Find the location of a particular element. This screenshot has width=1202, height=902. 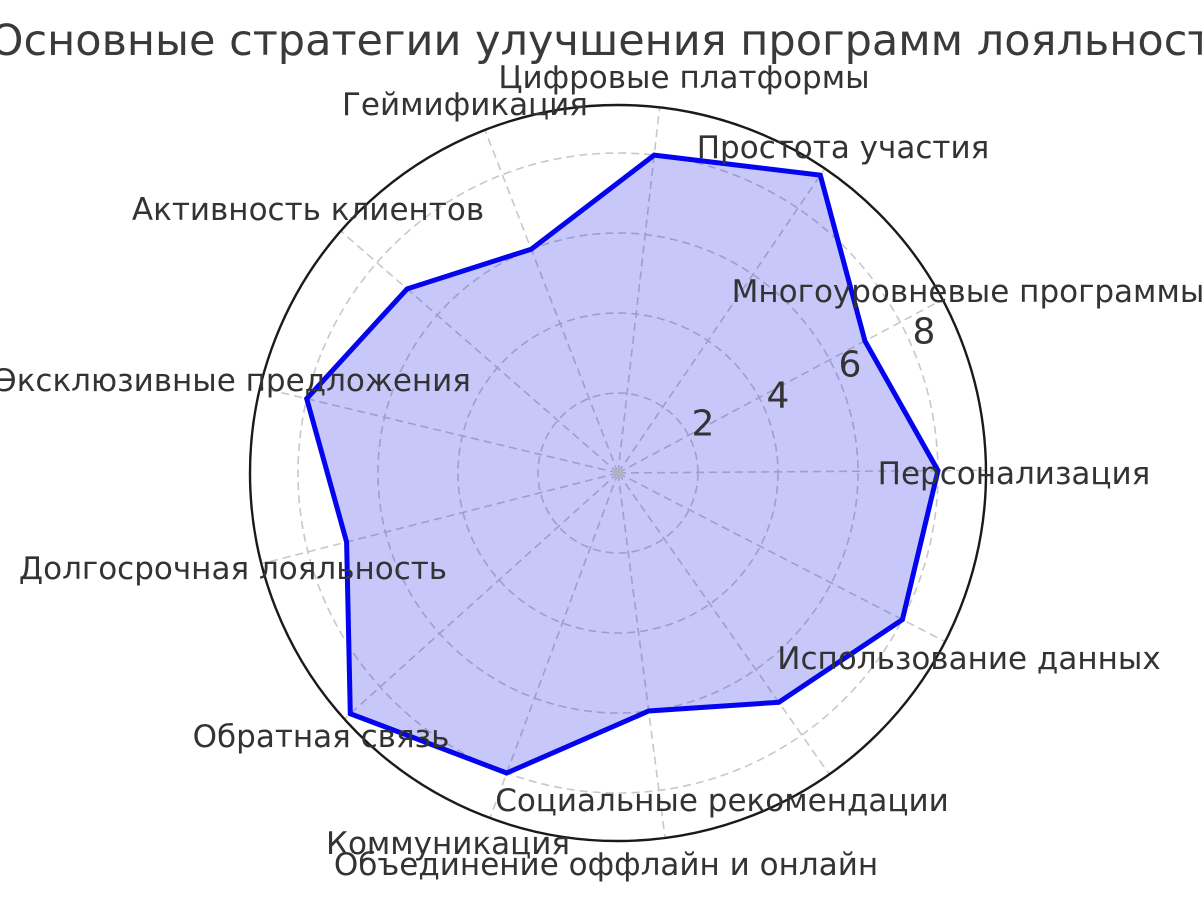

category-label: Многоуровневые программы is located at coordinates (967, 292).